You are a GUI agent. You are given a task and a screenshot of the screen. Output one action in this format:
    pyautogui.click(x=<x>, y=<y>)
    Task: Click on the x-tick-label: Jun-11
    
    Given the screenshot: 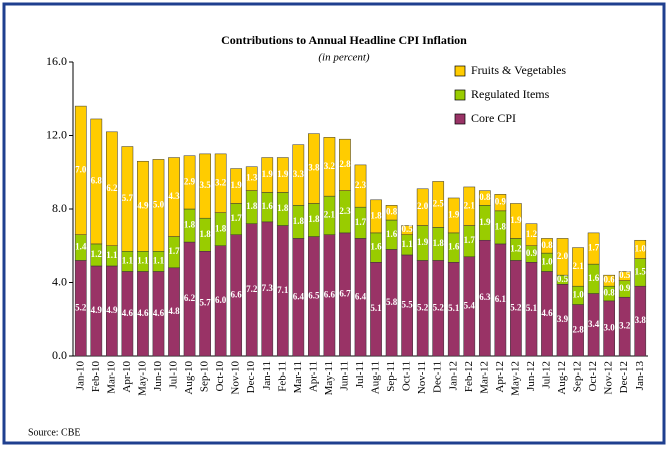 What is the action you would take?
    pyautogui.click(x=344, y=376)
    